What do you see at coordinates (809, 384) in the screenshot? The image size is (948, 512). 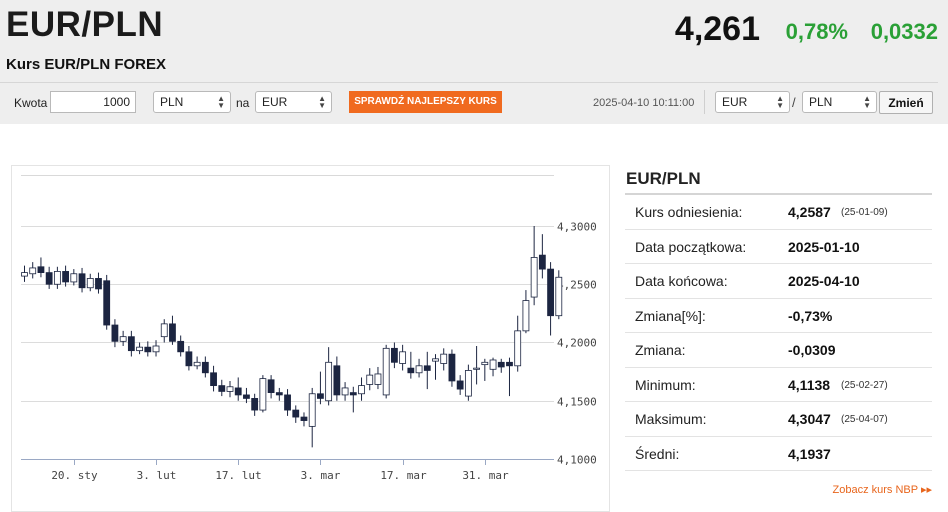 I see `info-value: 4,1138` at bounding box center [809, 384].